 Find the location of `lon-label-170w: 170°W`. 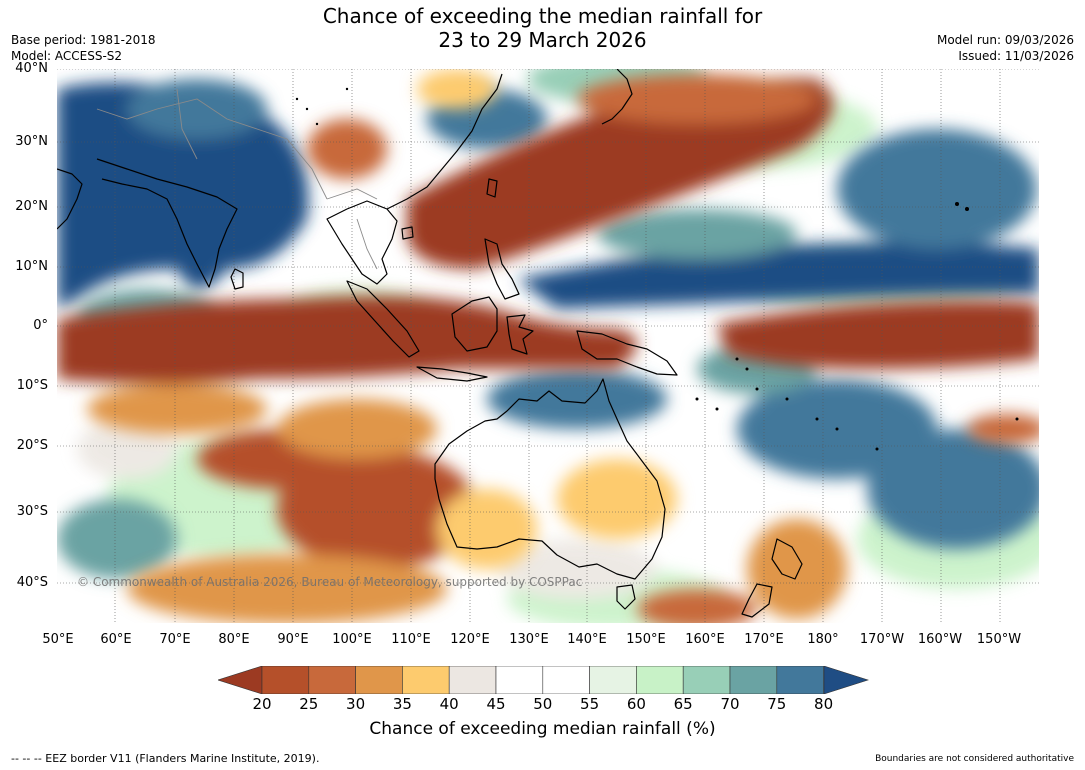

lon-label-170w: 170°W is located at coordinates (882, 639).